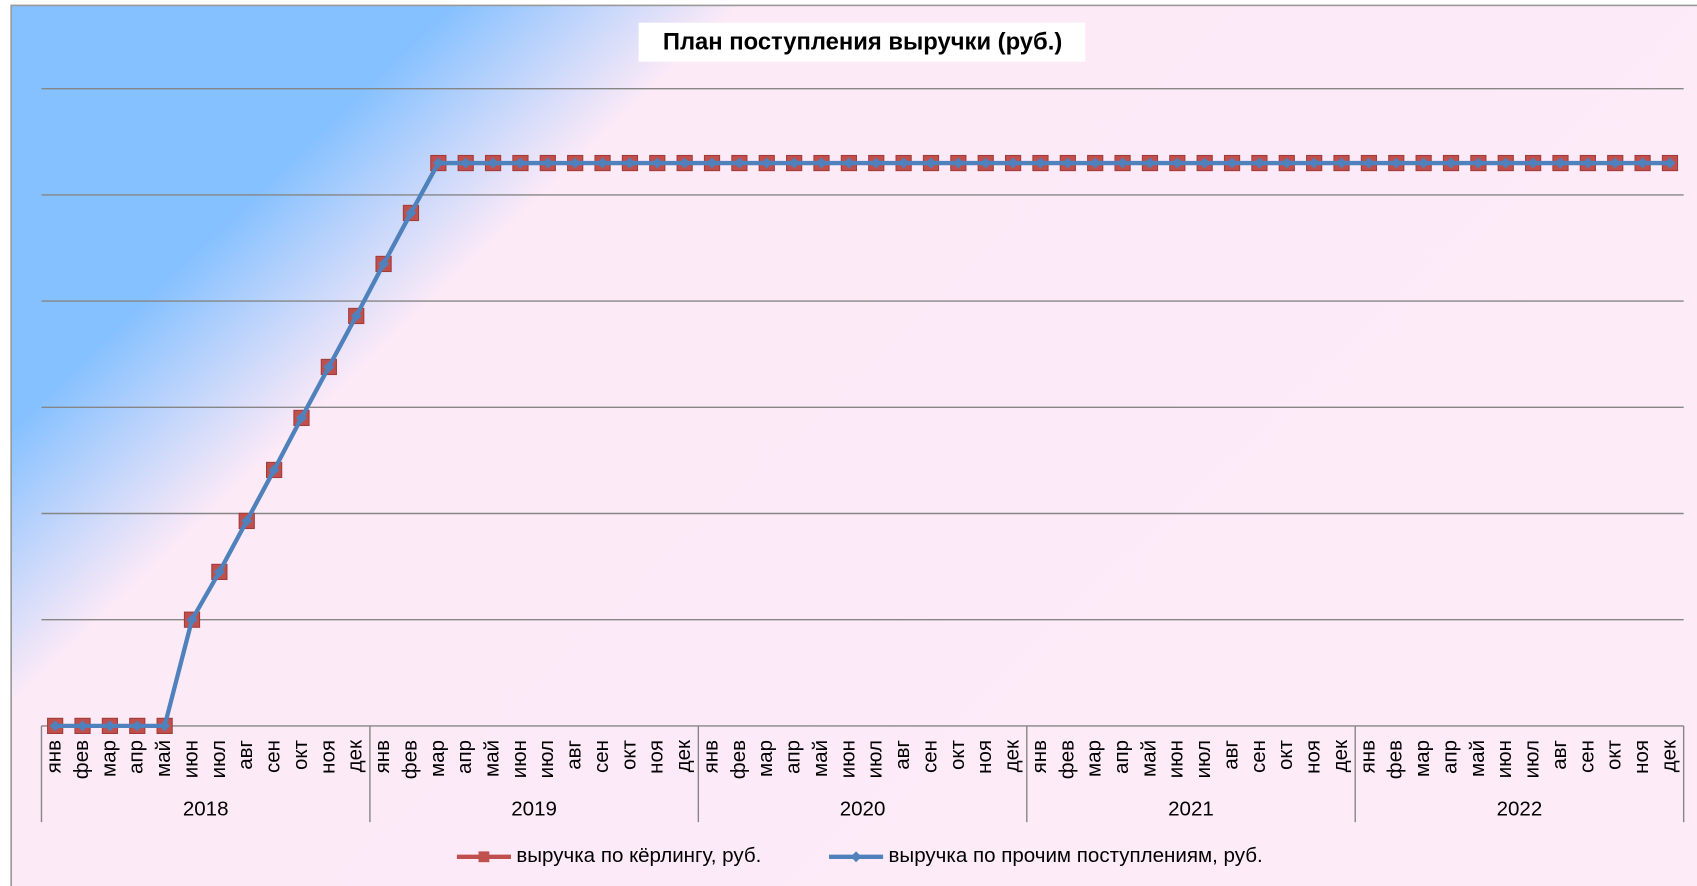 Image resolution: width=1697 pixels, height=886 pixels. Describe the element at coordinates (206, 809) in the screenshot. I see `group-label: 2018` at that location.